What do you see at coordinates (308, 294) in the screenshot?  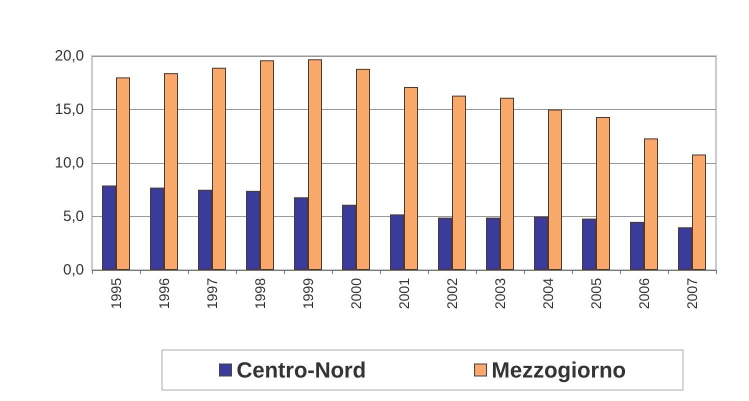 I see `x-tick-label: 1999` at bounding box center [308, 294].